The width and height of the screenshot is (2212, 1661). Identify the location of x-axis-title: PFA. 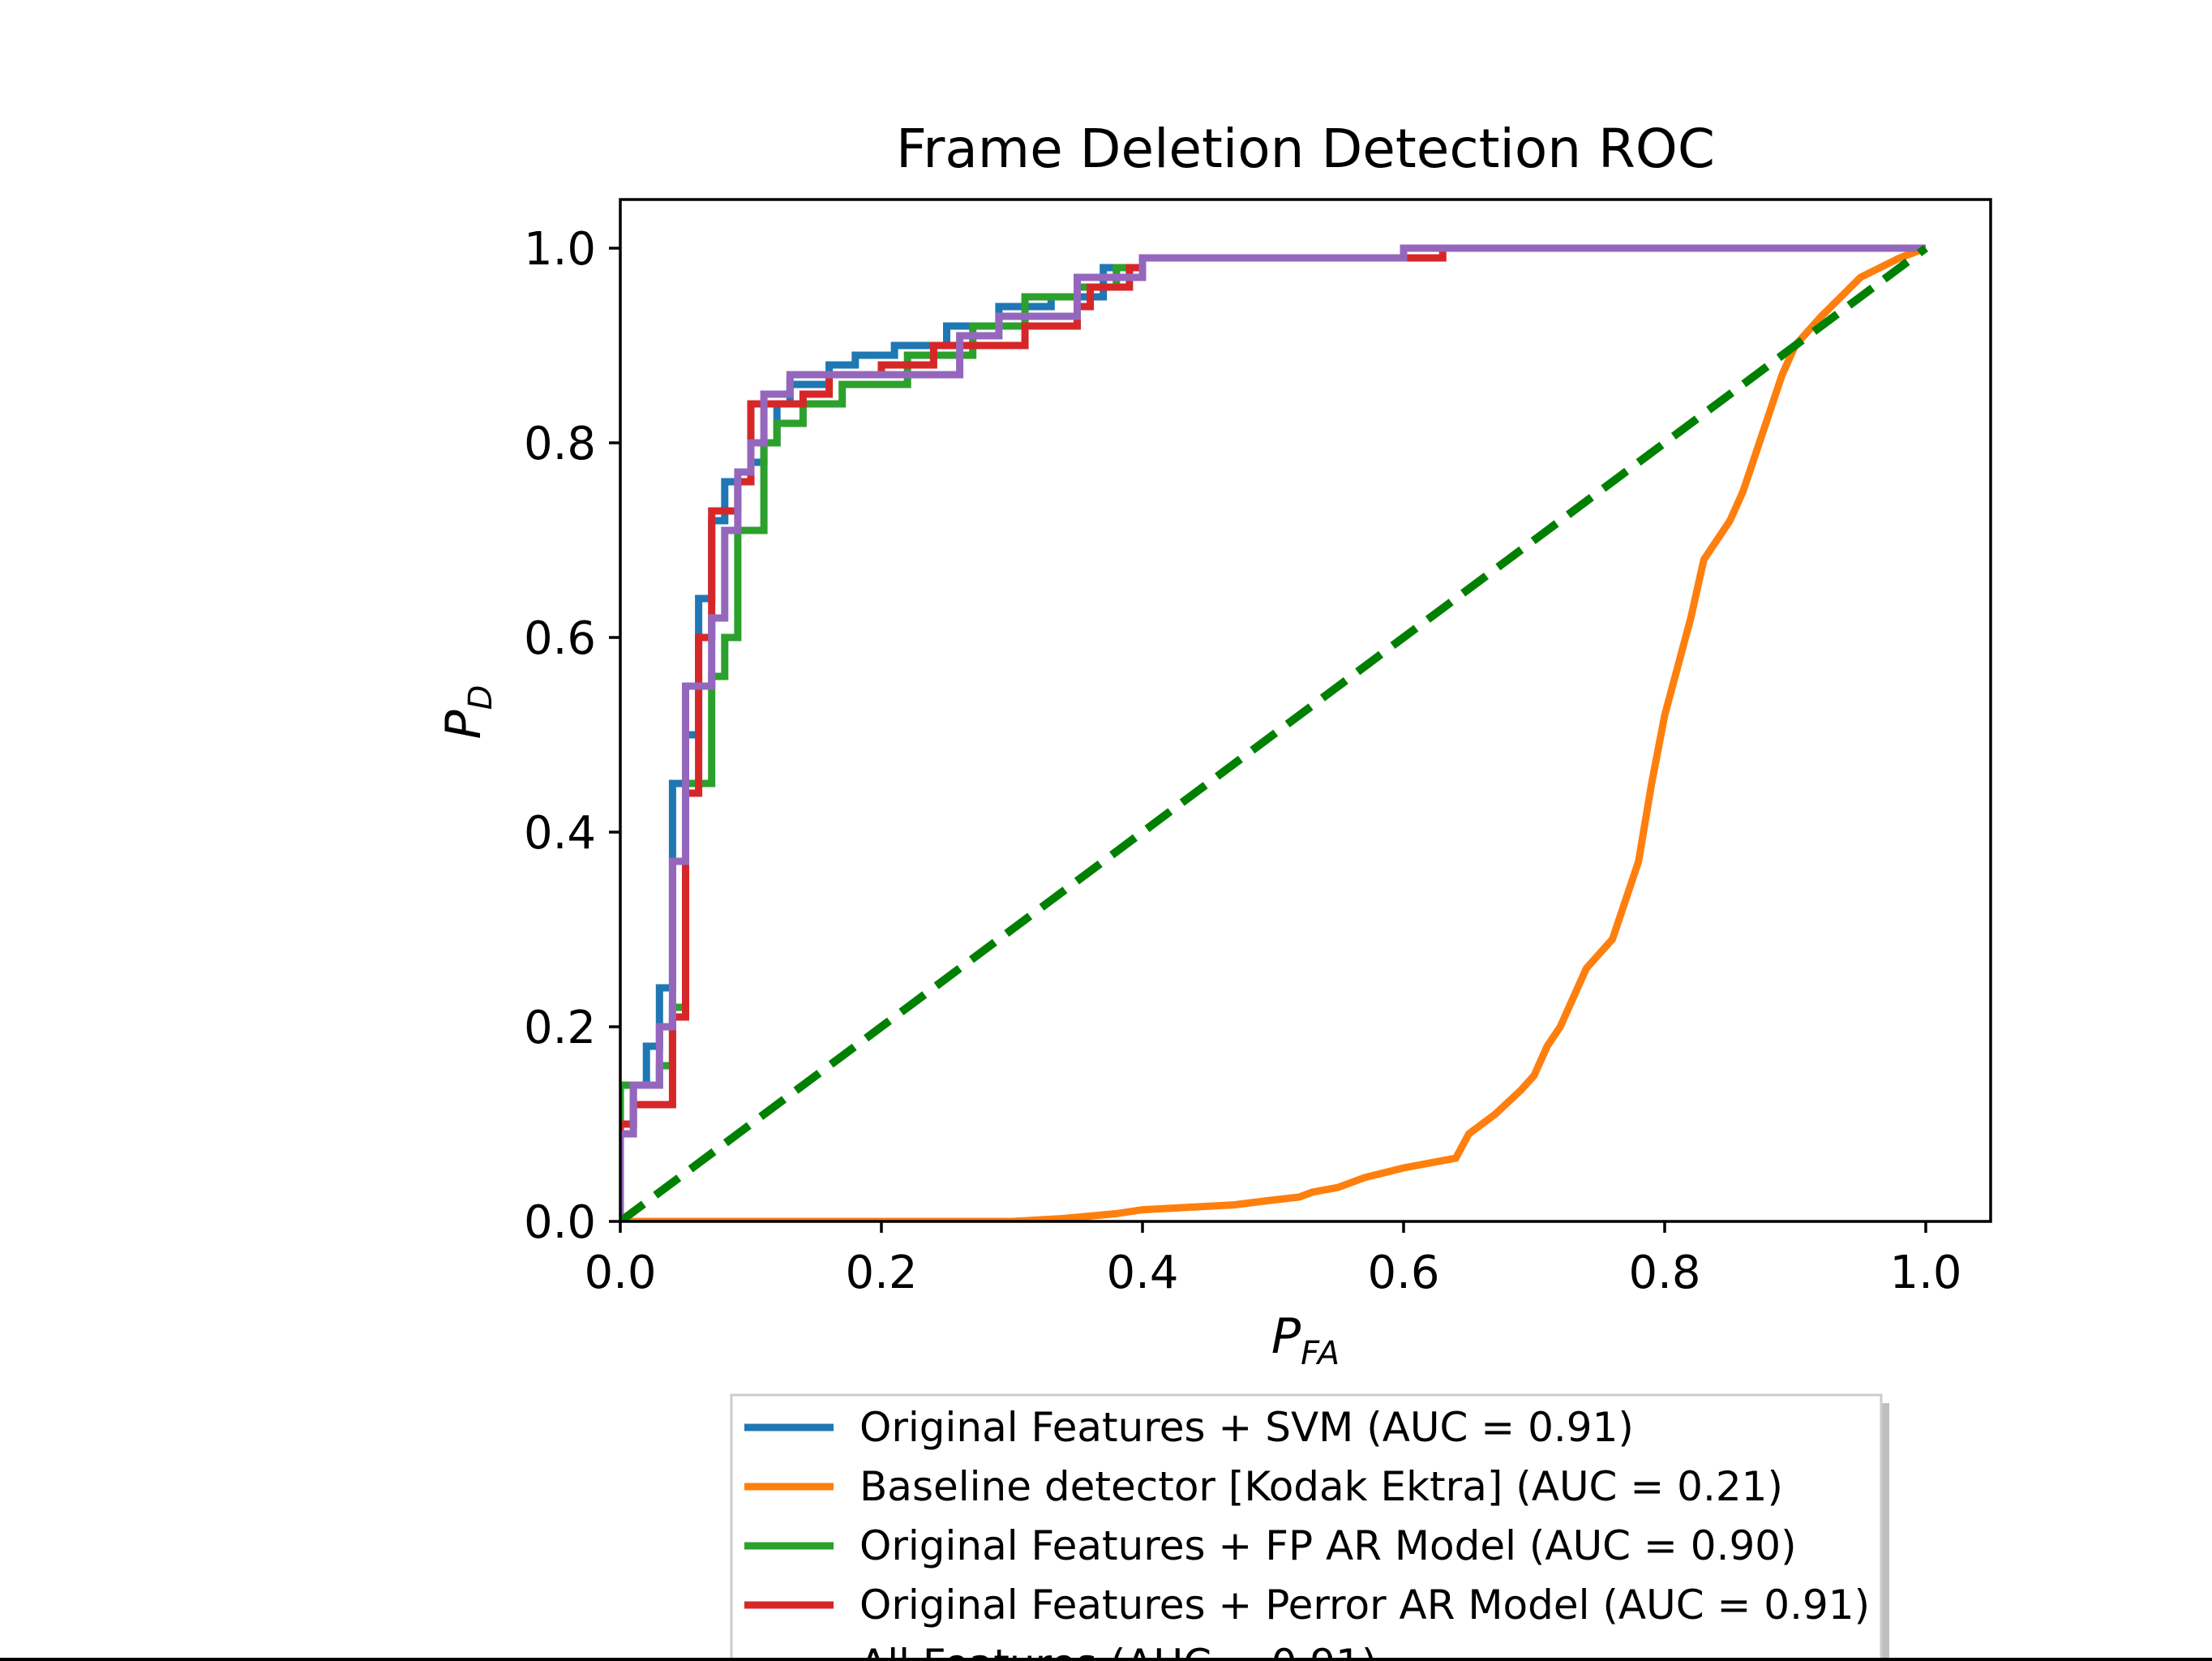
(1305, 1340).